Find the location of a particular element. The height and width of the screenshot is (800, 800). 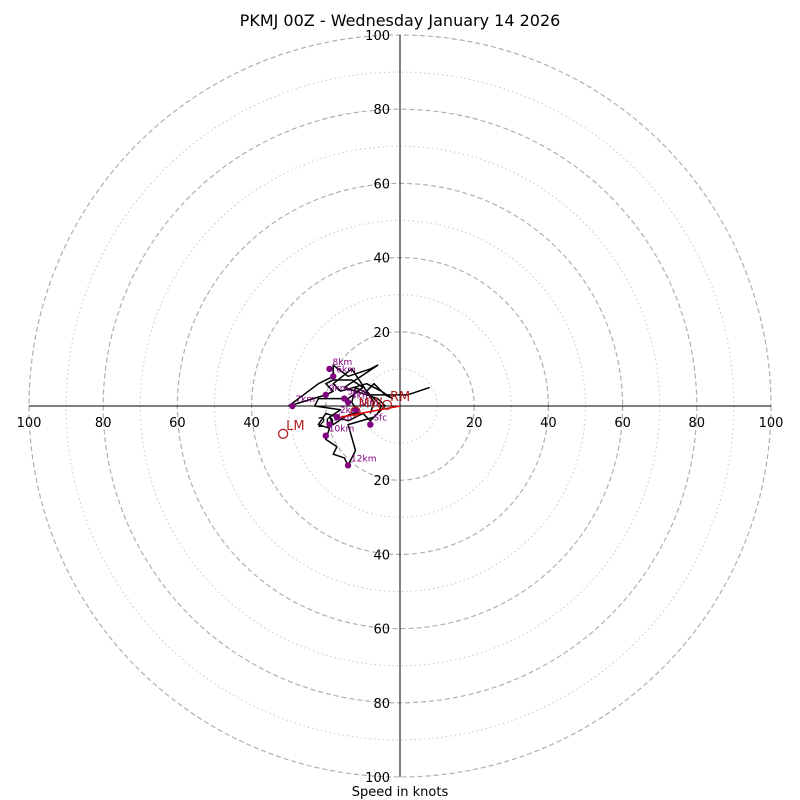

level-label-6km: 6km is located at coordinates (346, 370).